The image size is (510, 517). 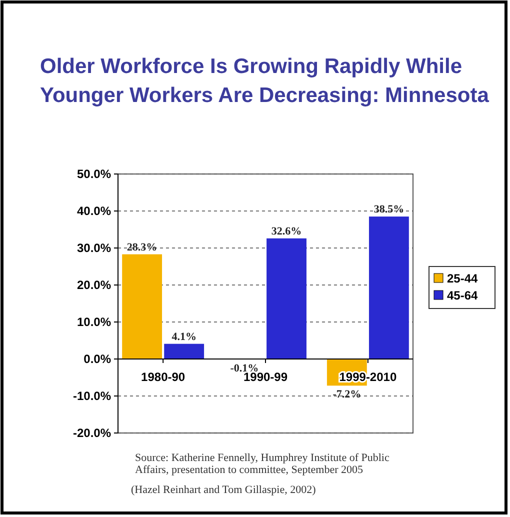 What do you see at coordinates (163, 377) in the screenshot?
I see `x-tick-label: 1980-90` at bounding box center [163, 377].